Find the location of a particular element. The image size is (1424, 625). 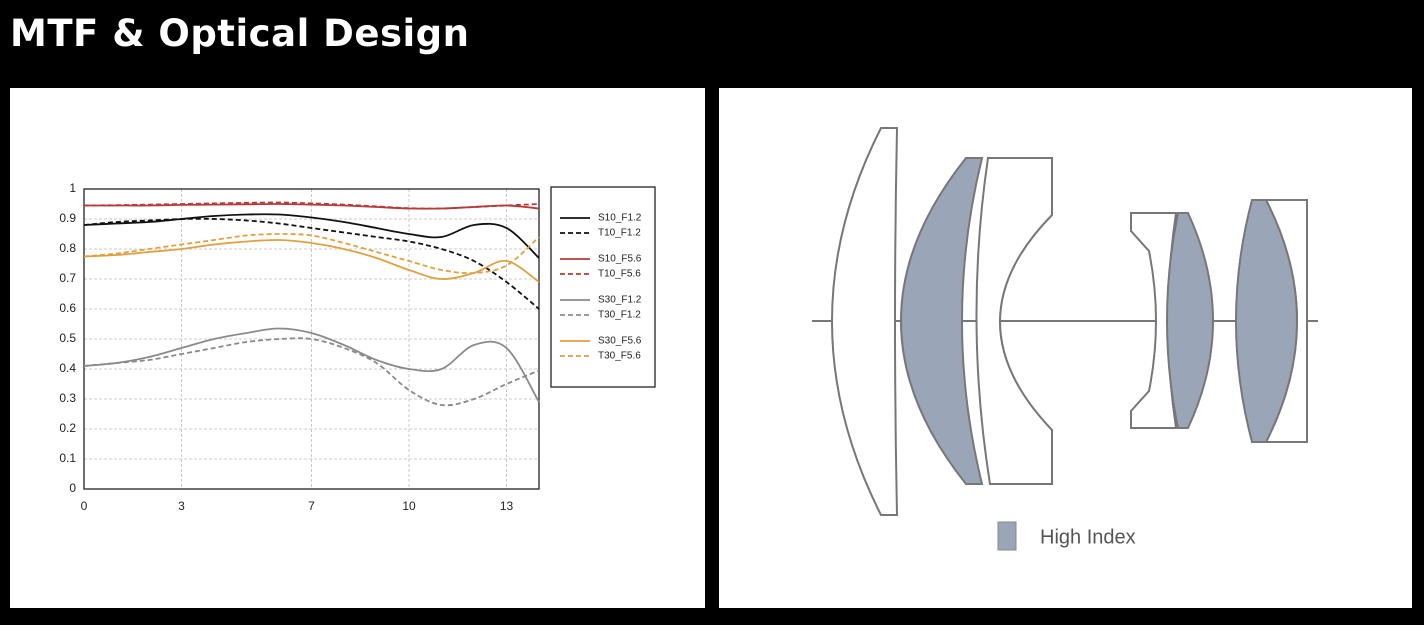

legend-label: S30_F5.6 is located at coordinates (620, 341).